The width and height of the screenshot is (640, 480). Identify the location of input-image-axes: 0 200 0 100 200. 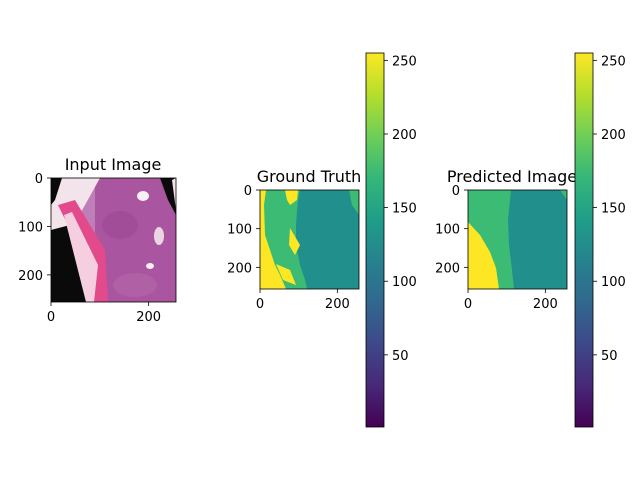
(89, 248).